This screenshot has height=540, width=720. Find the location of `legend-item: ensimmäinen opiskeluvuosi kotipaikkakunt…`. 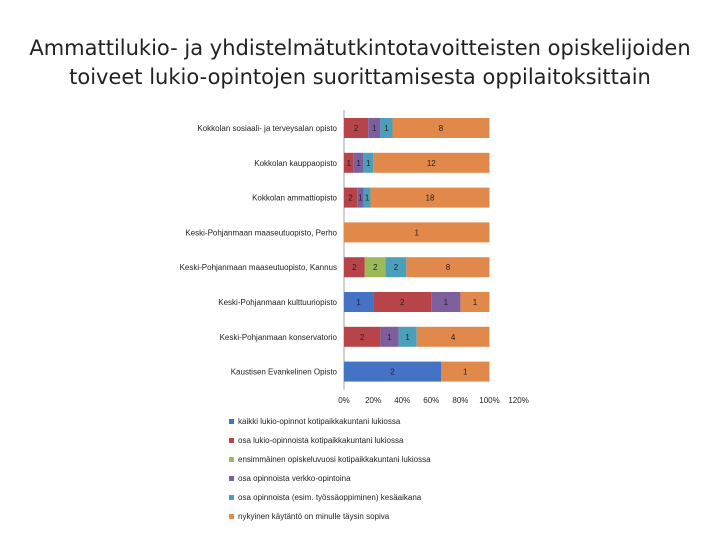

legend-item: ensimmäinen opiskeluvuosi kotipaikkakunt… is located at coordinates (330, 459).